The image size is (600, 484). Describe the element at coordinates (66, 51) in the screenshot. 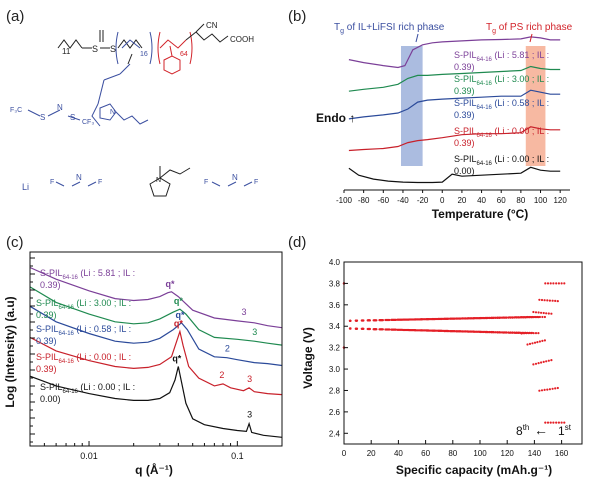

I see `polymer-x-count: 11` at that location.